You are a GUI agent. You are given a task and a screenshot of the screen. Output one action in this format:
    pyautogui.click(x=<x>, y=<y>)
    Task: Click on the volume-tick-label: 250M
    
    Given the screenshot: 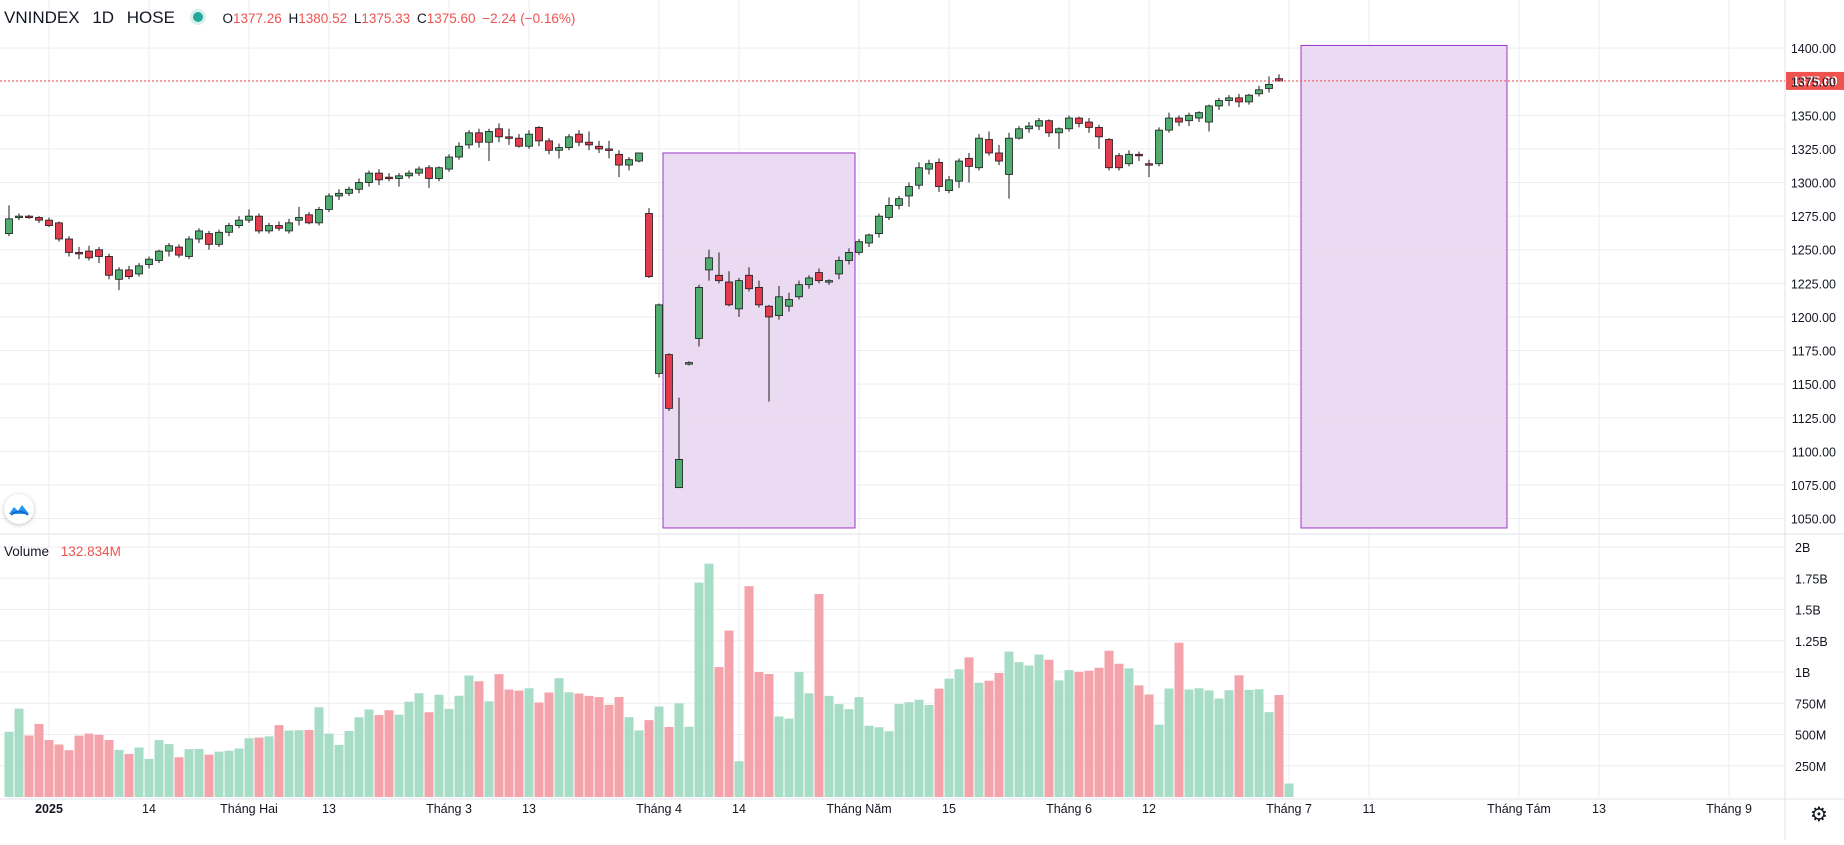 What is the action you would take?
    pyautogui.click(x=1810, y=767)
    